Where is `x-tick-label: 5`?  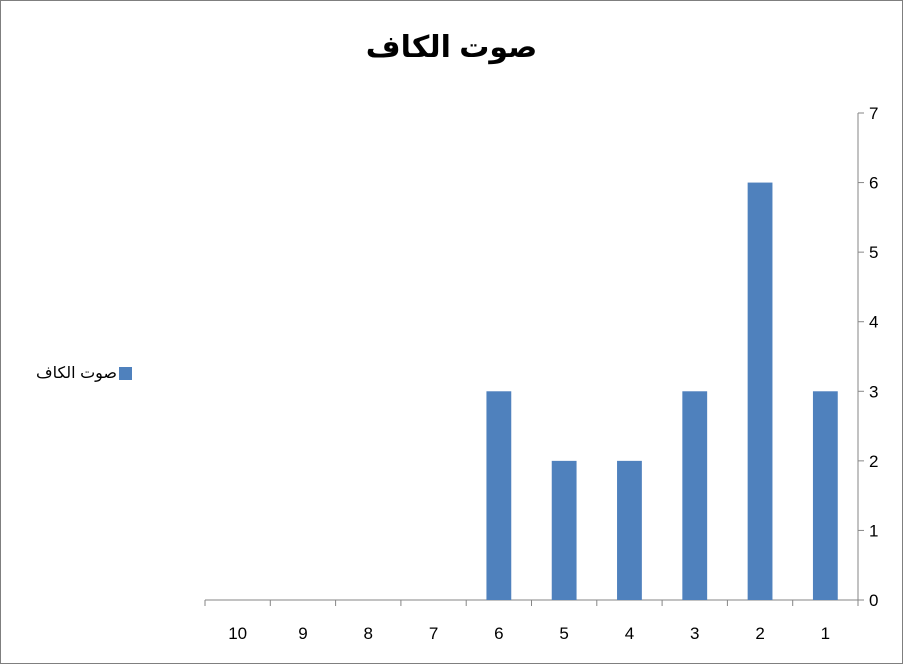
x-tick-label: 5 is located at coordinates (563, 633).